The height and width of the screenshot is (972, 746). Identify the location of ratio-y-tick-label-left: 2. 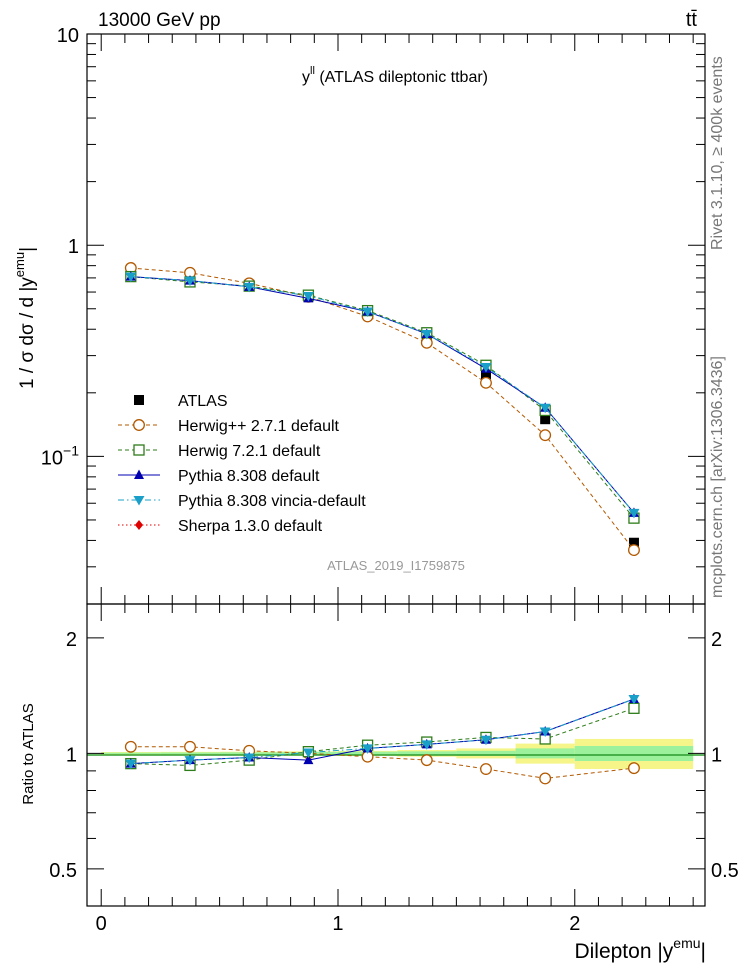
(71, 640).